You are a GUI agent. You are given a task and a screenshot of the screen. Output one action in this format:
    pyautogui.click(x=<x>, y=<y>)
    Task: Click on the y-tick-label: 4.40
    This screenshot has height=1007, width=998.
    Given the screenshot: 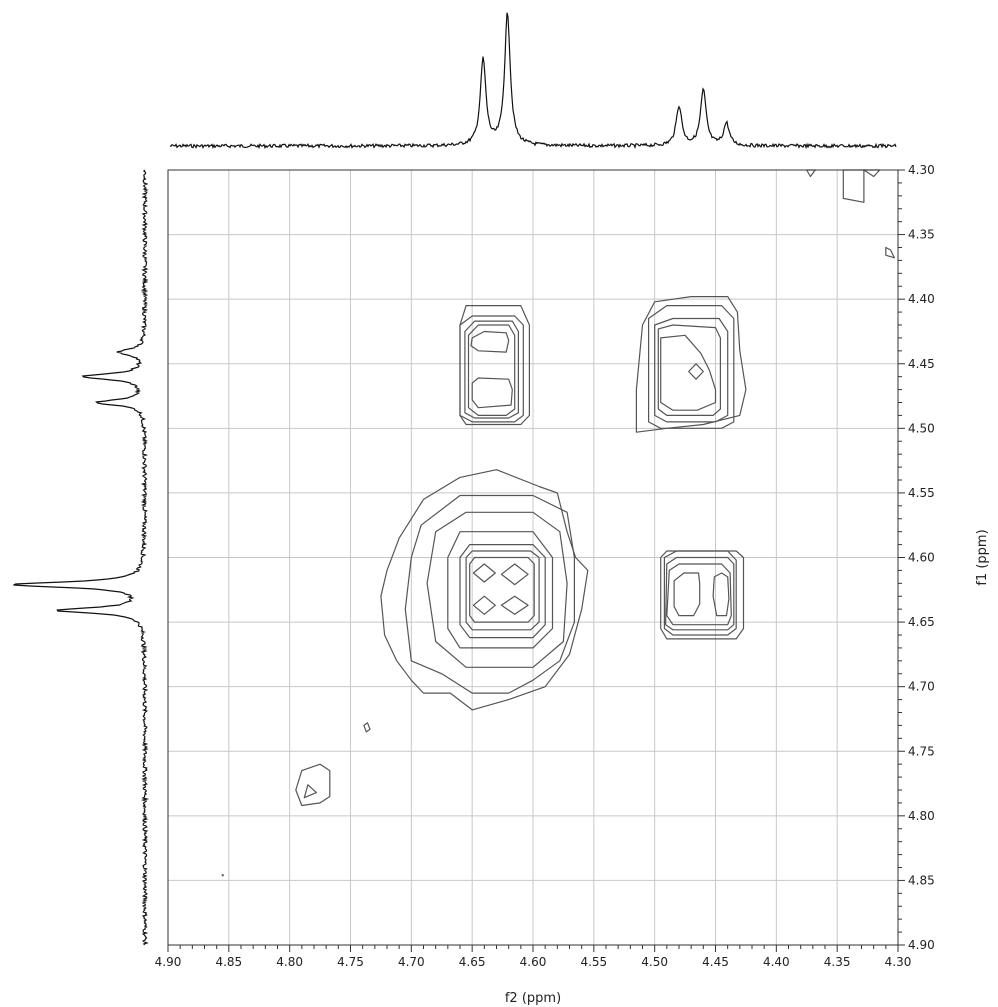 What is the action you would take?
    pyautogui.click(x=921, y=299)
    